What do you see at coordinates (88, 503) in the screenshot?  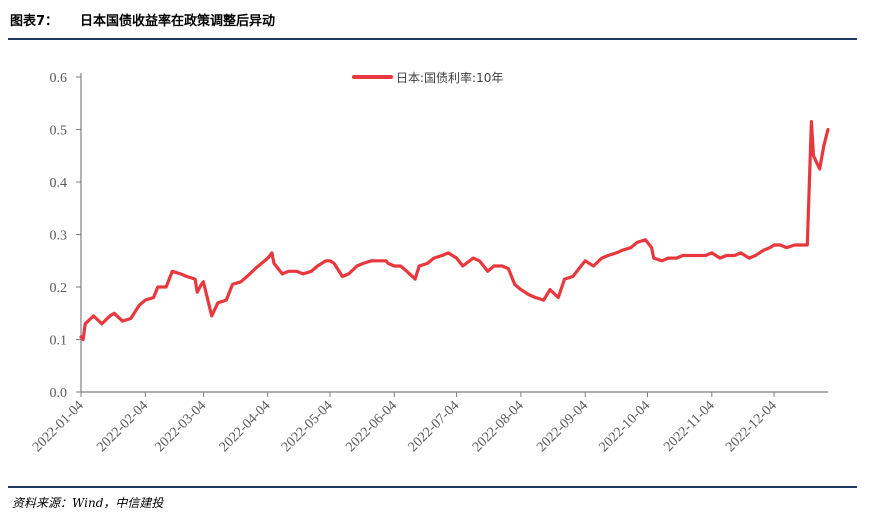 I see `source-note: 资料来源：Wind，中信建投` at bounding box center [88, 503].